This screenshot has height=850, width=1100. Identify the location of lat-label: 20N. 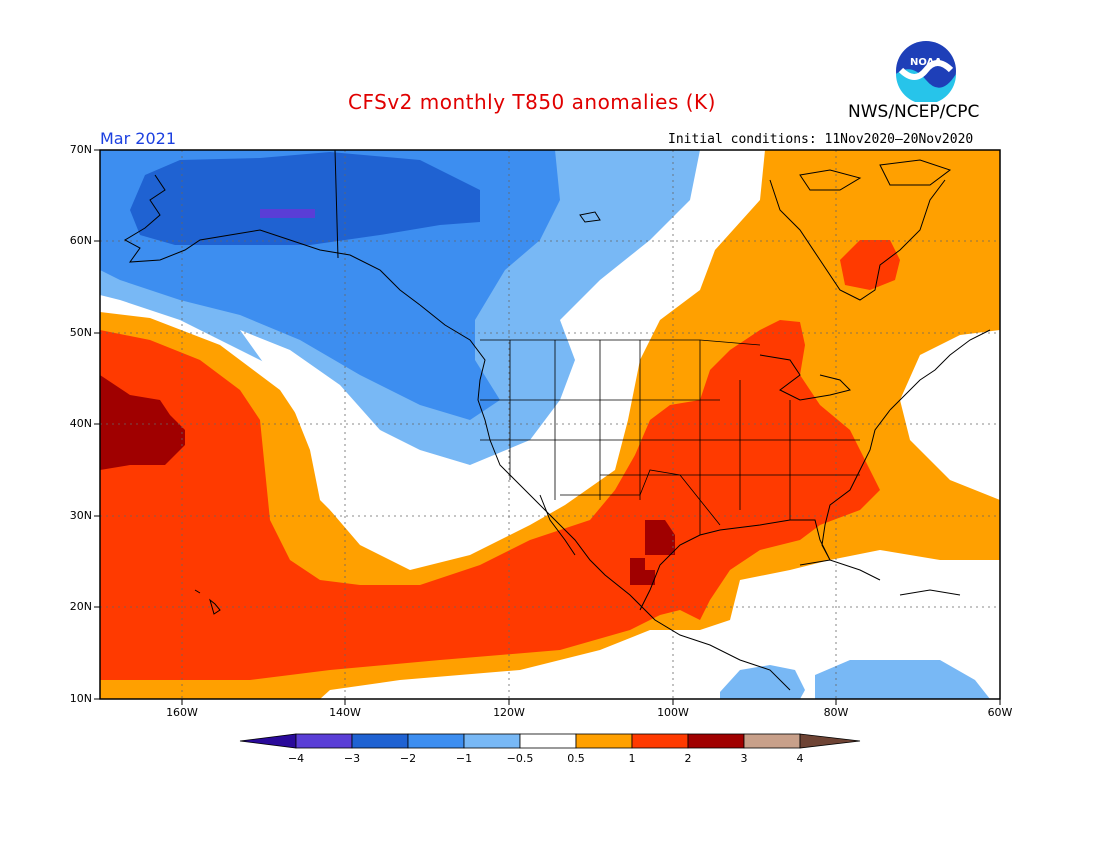
(80, 606).